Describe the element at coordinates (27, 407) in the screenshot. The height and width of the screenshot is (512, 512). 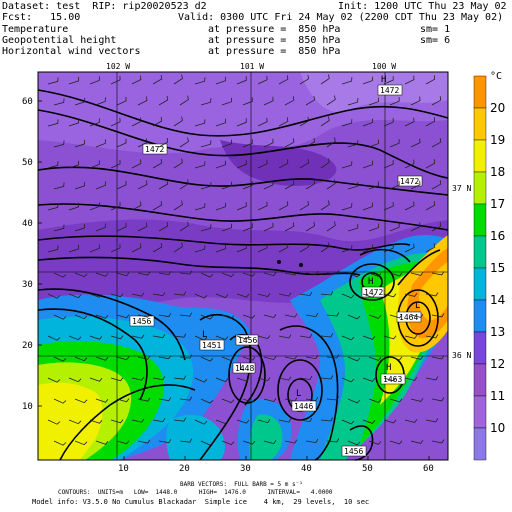
I see `y-tick-label: 10` at that location.